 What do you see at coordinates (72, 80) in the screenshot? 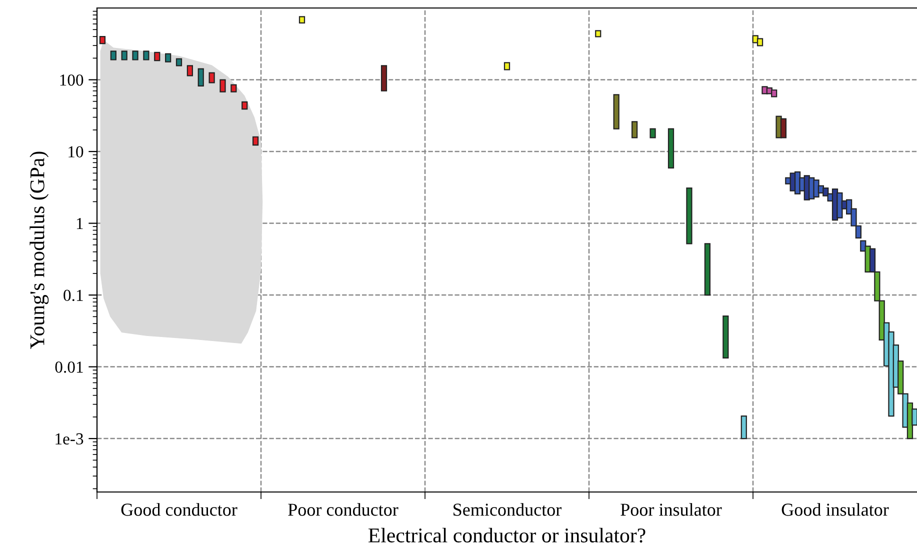
I see `y-tick-label: 100` at bounding box center [72, 80].